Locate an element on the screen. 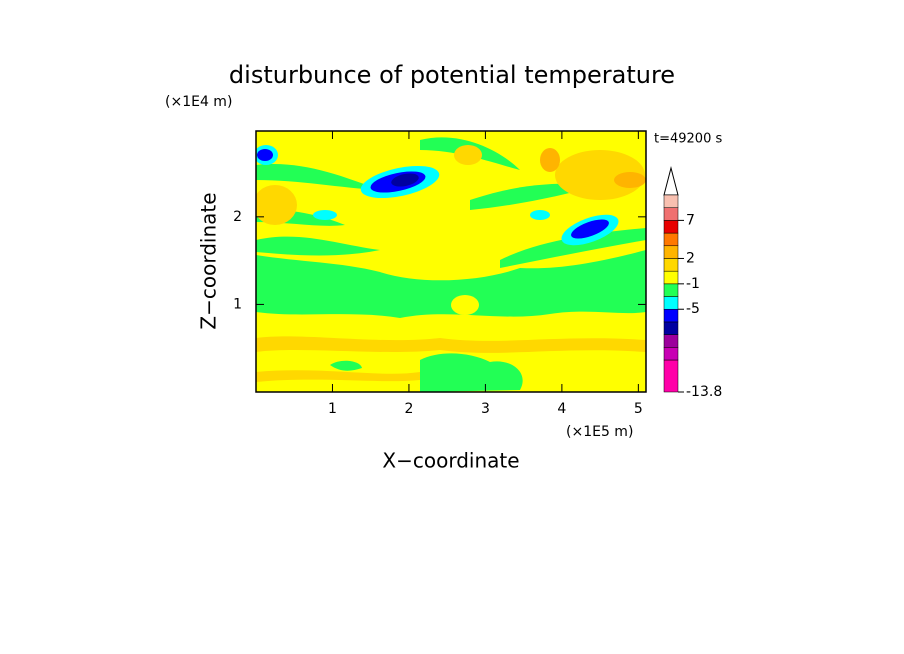 This screenshot has width=904, height=654. x-axis-label: X−coordinate is located at coordinates (450, 461).